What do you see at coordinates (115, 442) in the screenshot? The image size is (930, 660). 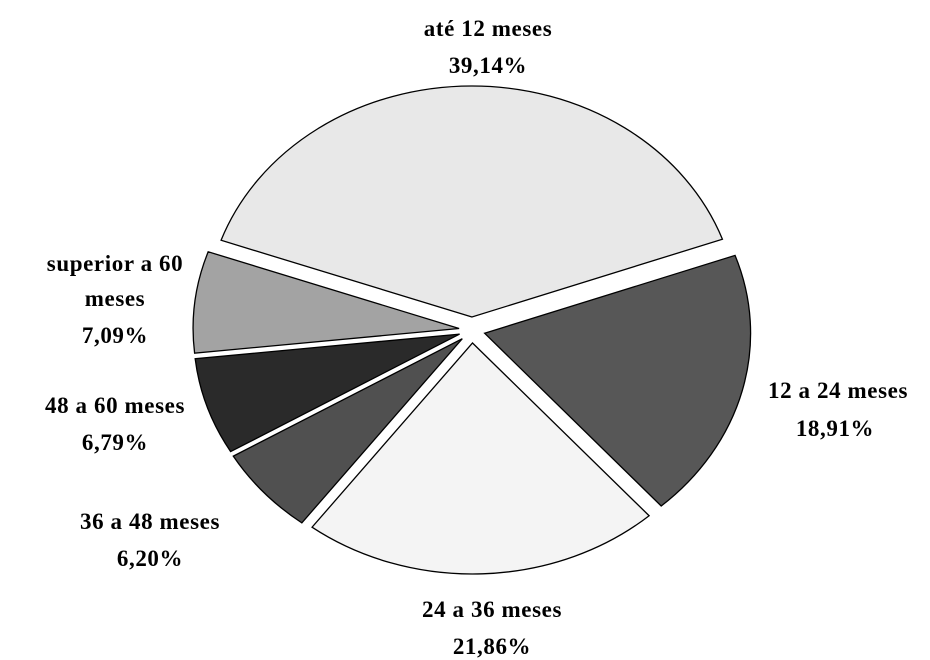 I see `slice-value-48-a-60-meses: 6,79%` at bounding box center [115, 442].